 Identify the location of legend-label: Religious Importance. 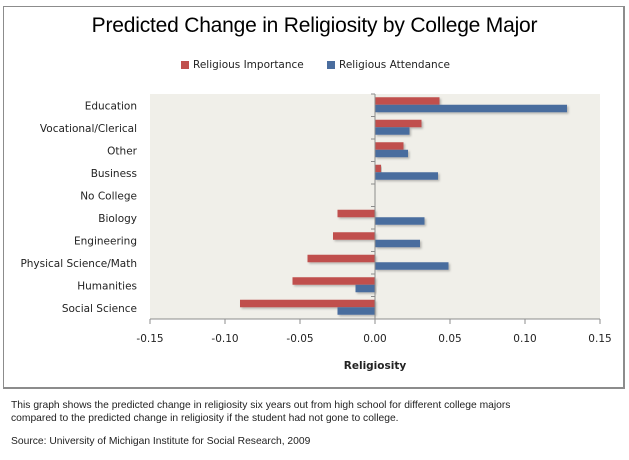
(248, 65).